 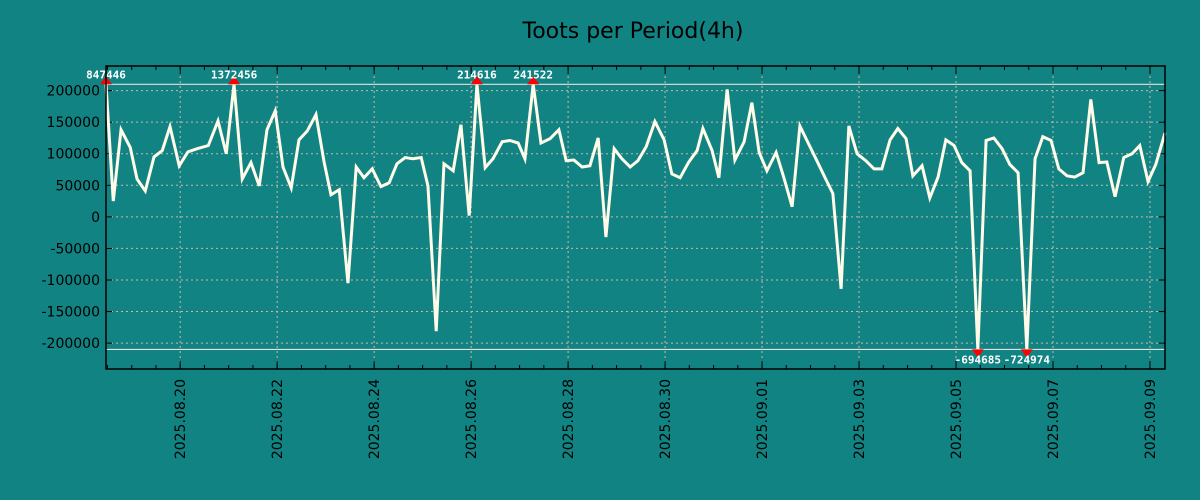 I want to click on y-tick-label: -150000, so click(x=71, y=313).